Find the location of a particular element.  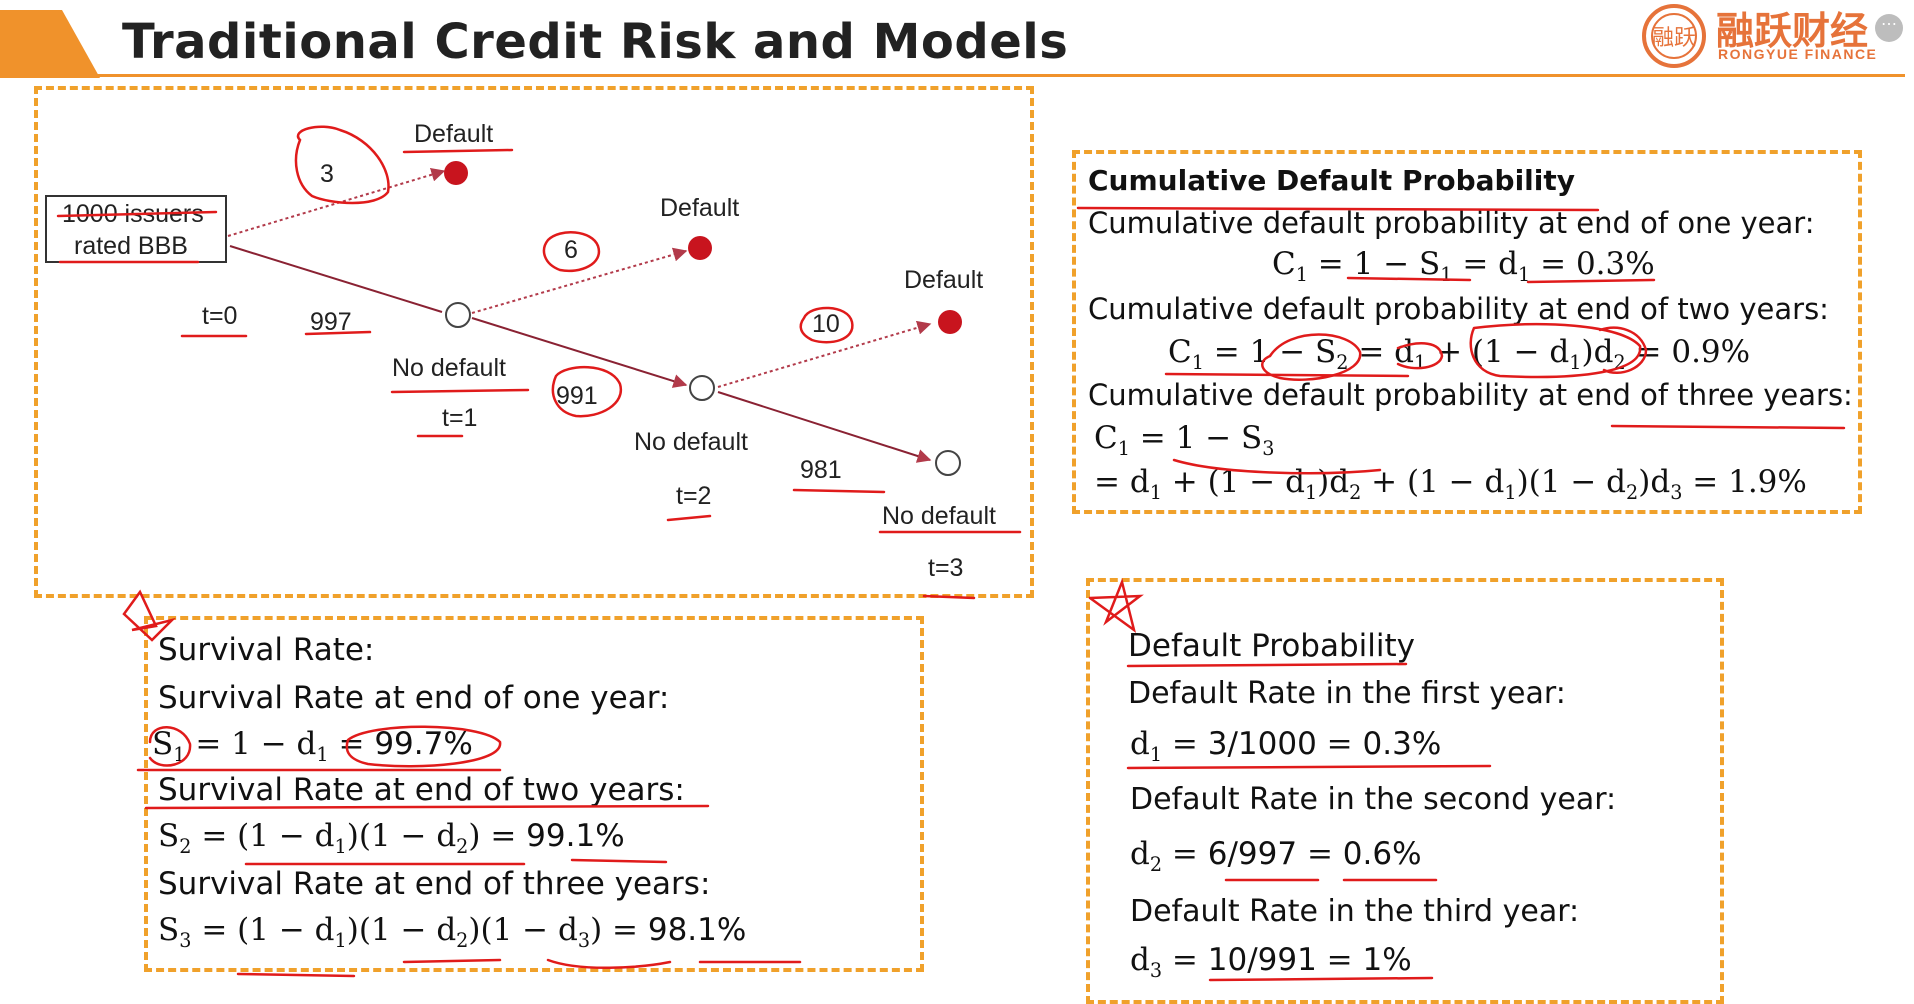

default-prob-title: Default Probability is located at coordinates (1271, 646).